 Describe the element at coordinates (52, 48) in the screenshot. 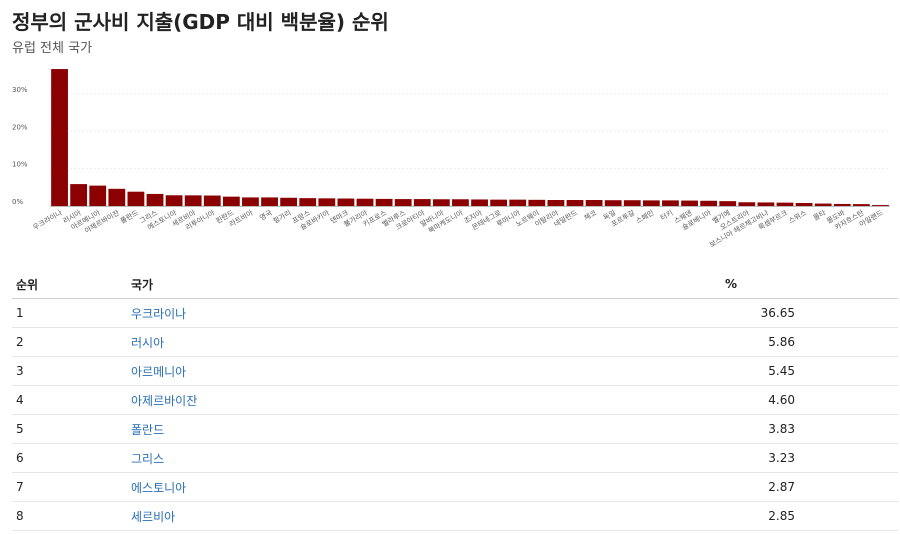

I see `page-subtitle: 유럽 전체 국가` at that location.